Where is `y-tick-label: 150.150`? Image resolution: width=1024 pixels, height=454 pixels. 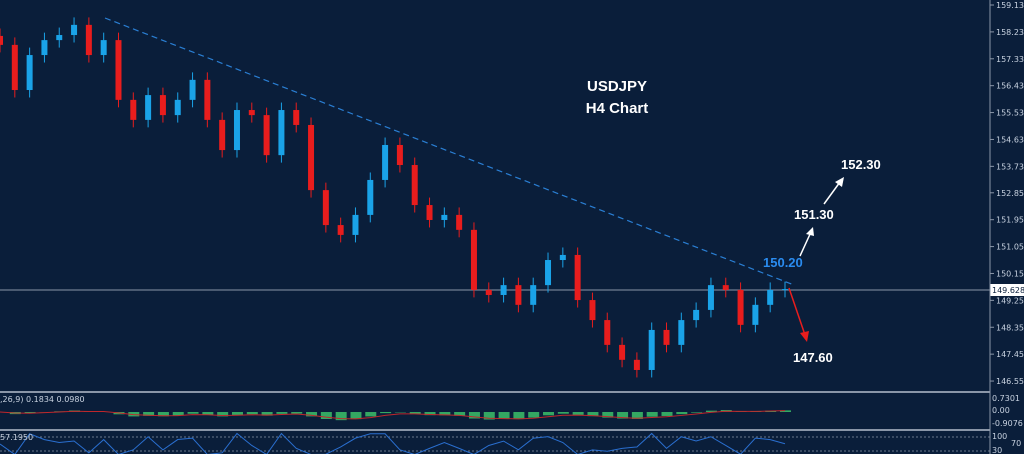
y-tick-label: 150.150 is located at coordinates (1010, 273).